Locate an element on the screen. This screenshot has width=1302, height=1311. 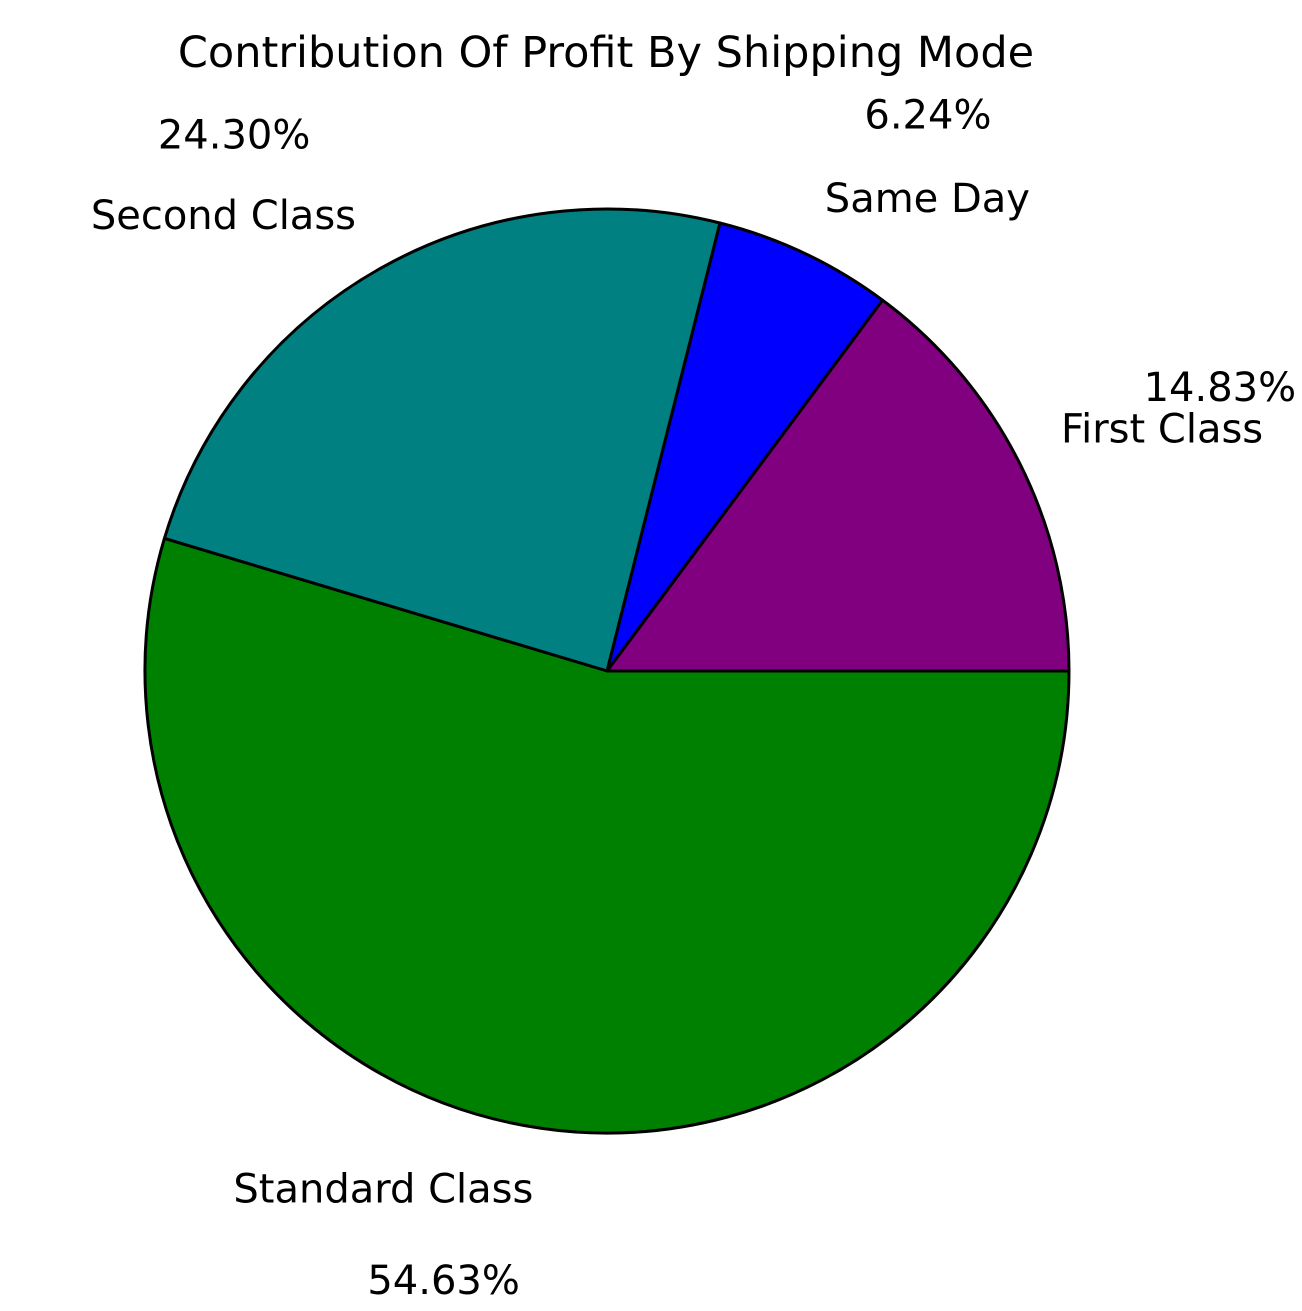
label-second-class: Second Class is located at coordinates (223, 216).